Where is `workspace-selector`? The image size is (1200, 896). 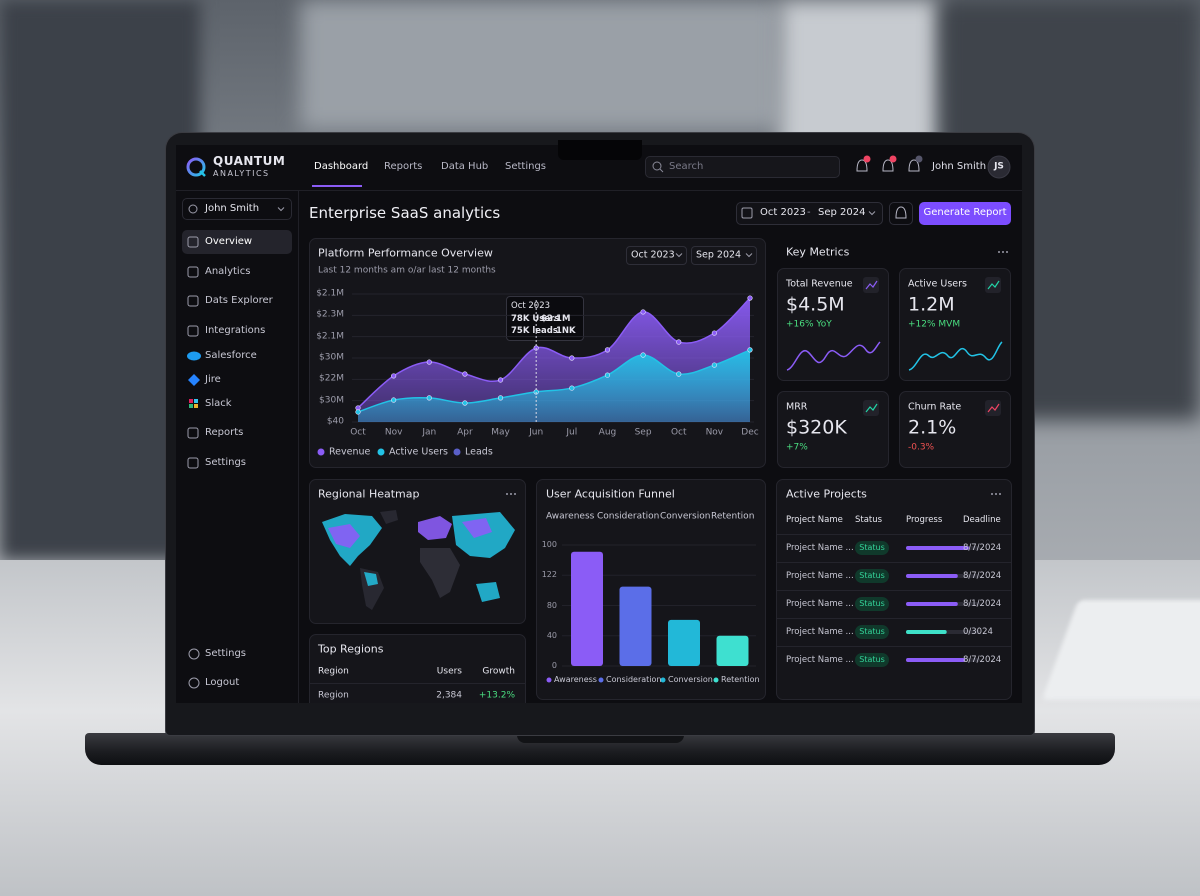
workspace-selector is located at coordinates (237, 209).